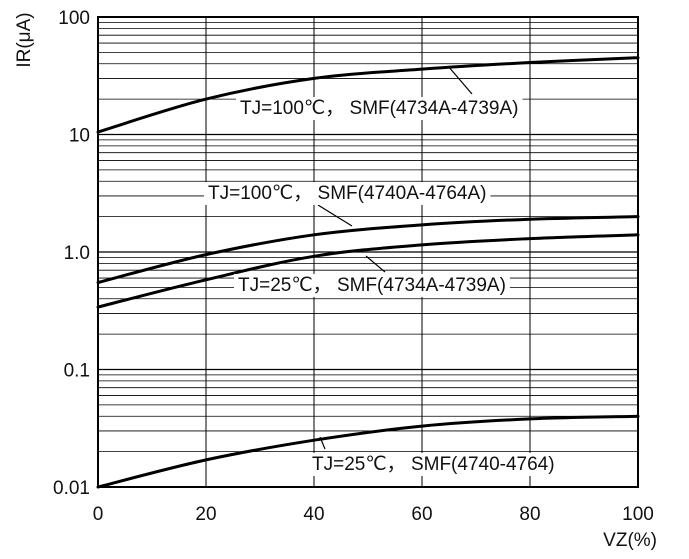  What do you see at coordinates (205, 514) in the screenshot?
I see `x-tick-label: 20` at bounding box center [205, 514].